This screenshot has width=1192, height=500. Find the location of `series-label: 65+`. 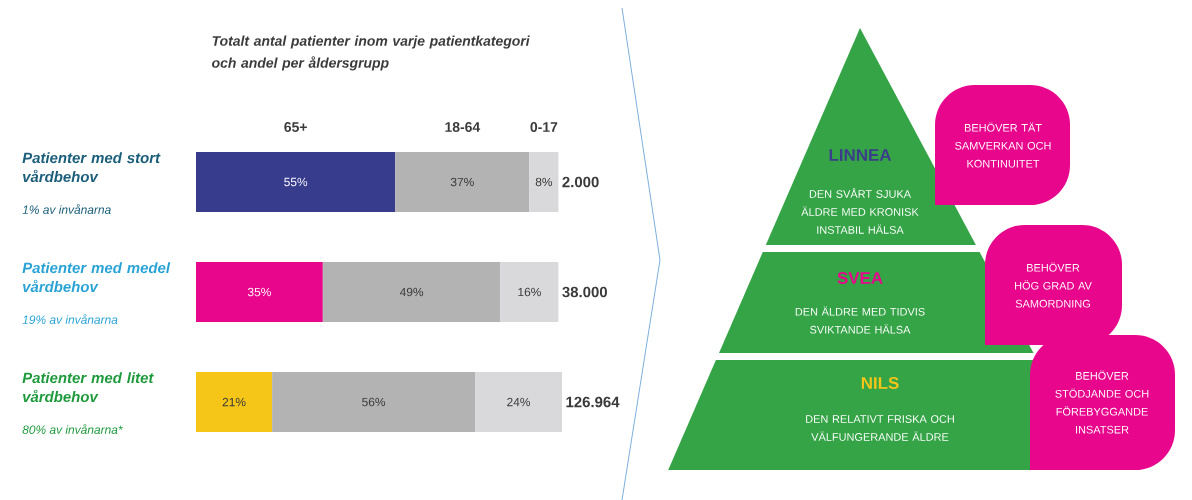

series-label: 65+ is located at coordinates (295, 127).